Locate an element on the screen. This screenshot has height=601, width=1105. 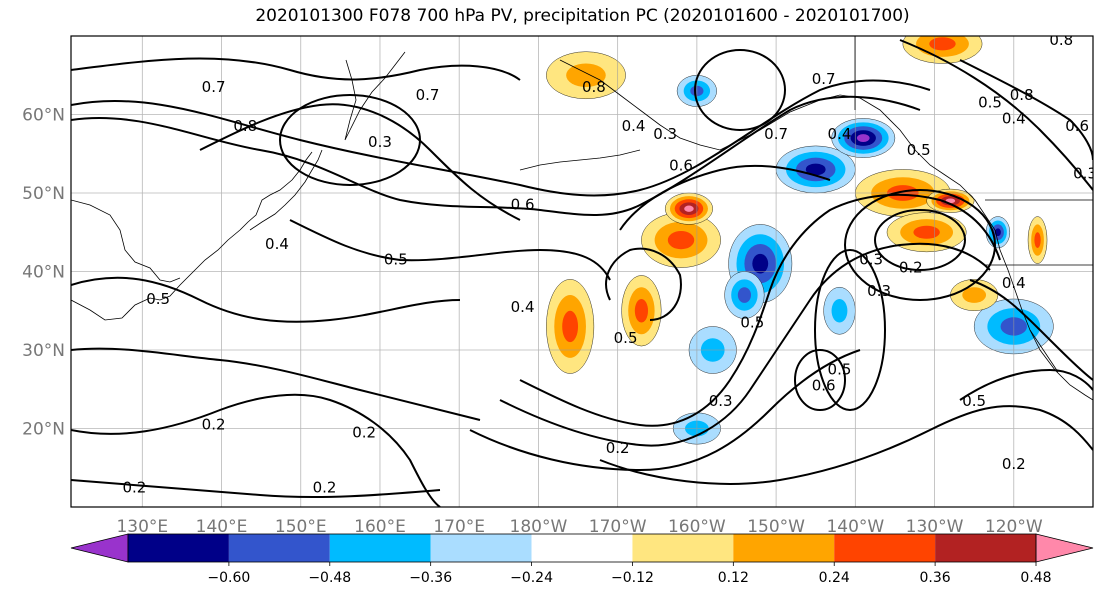
lon-tick-label: 160°E is located at coordinates (380, 527).